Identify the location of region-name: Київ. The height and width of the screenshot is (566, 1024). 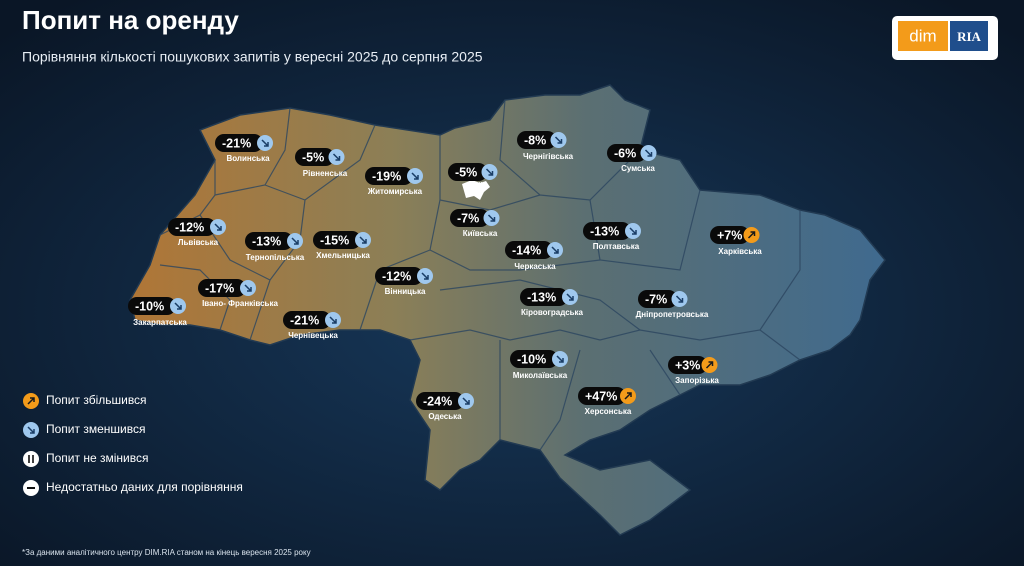
(478, 185).